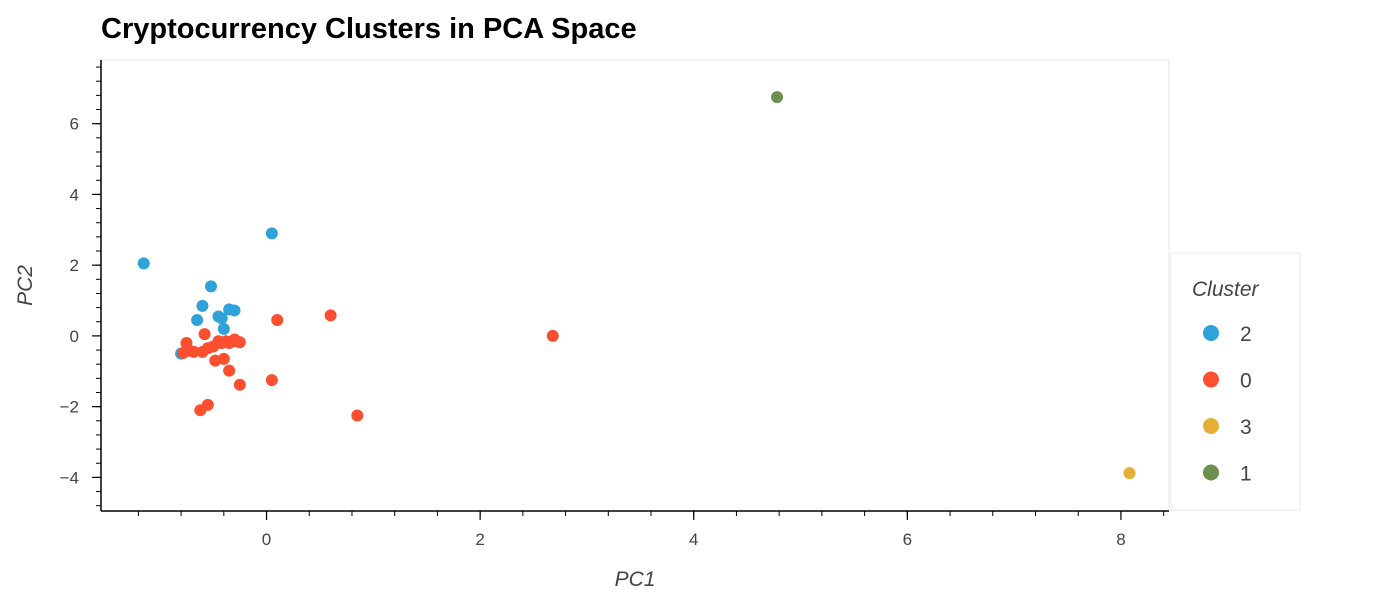  I want to click on legend-label-0: 0, so click(1246, 381).